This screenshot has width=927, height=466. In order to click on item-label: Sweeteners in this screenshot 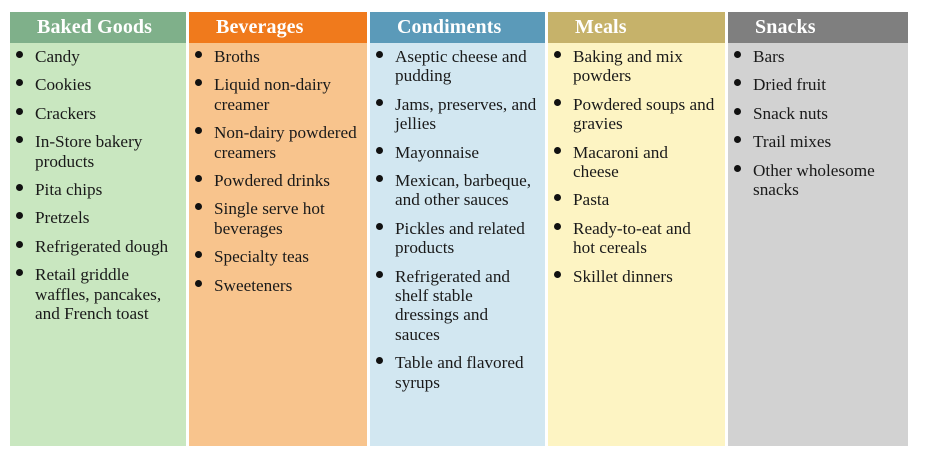, I will do `click(253, 285)`.